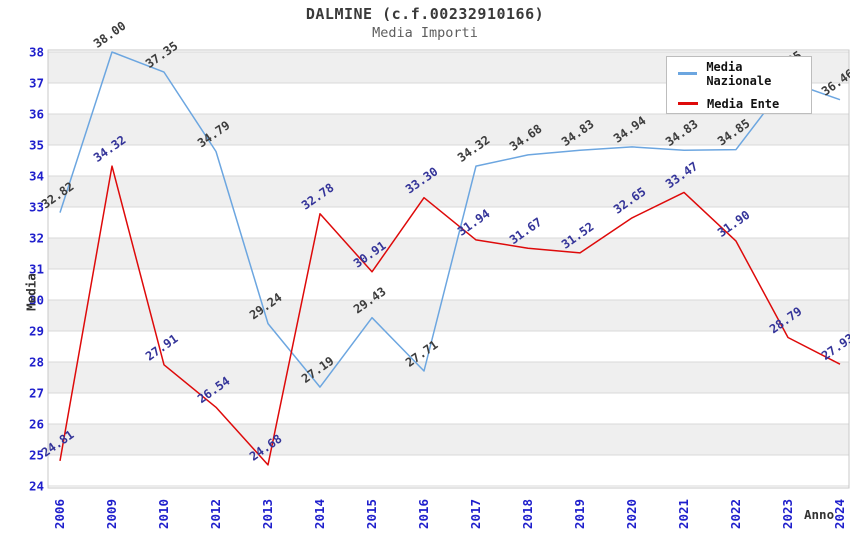 The height and width of the screenshot is (550, 850). Describe the element at coordinates (36, 83) in the screenshot. I see `y-tick-label: 37` at that location.